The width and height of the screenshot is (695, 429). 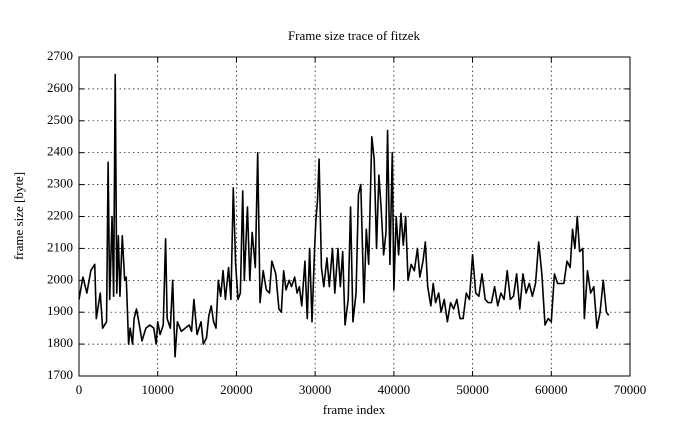 I want to click on chart-title: Frame size trace of fitzek, so click(x=354, y=35).